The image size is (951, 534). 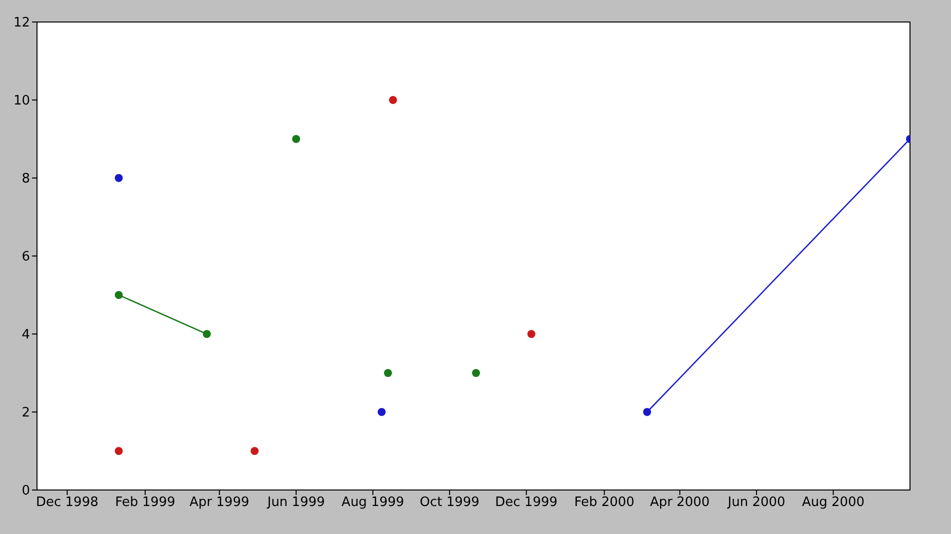 What do you see at coordinates (756, 502) in the screenshot?
I see `x-tick-label: Jun 2000` at bounding box center [756, 502].